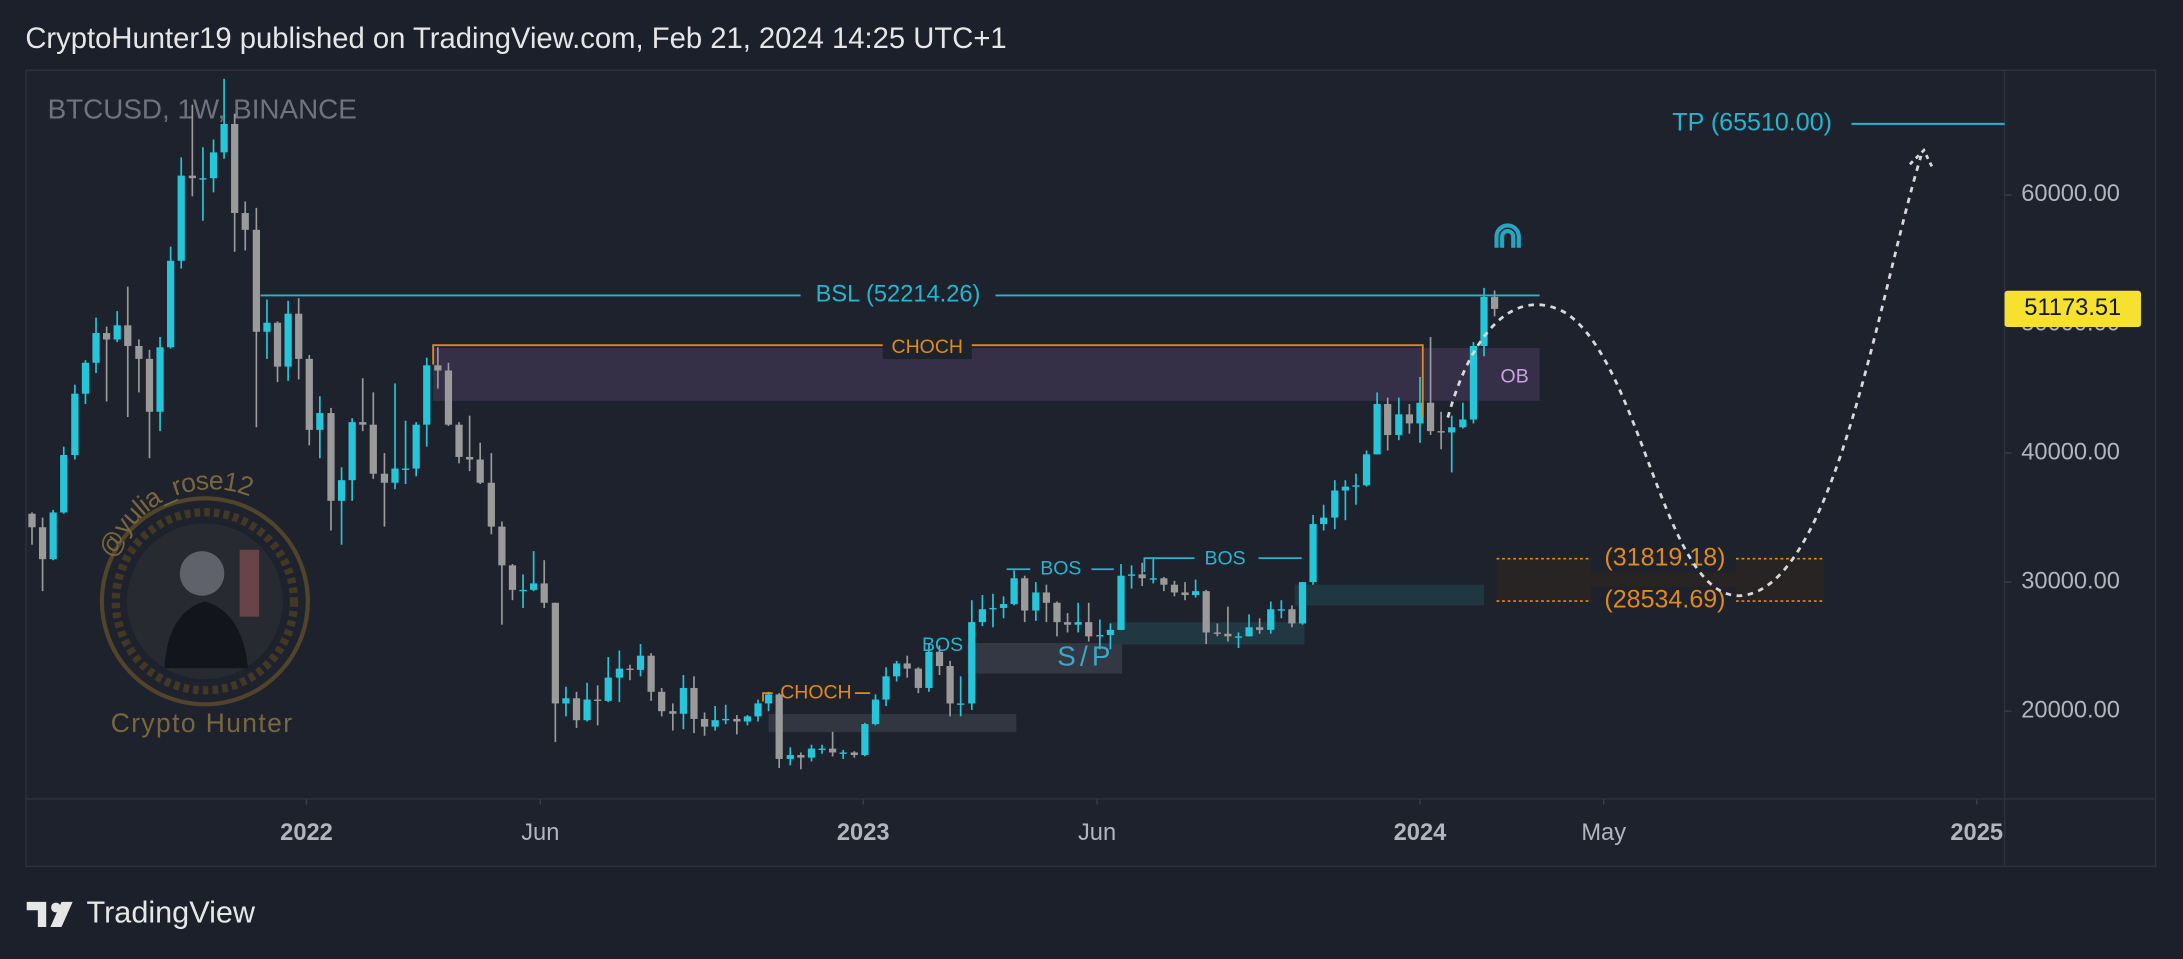 The image size is (2183, 959). I want to click on bos-label: BOS, so click(1225, 559).